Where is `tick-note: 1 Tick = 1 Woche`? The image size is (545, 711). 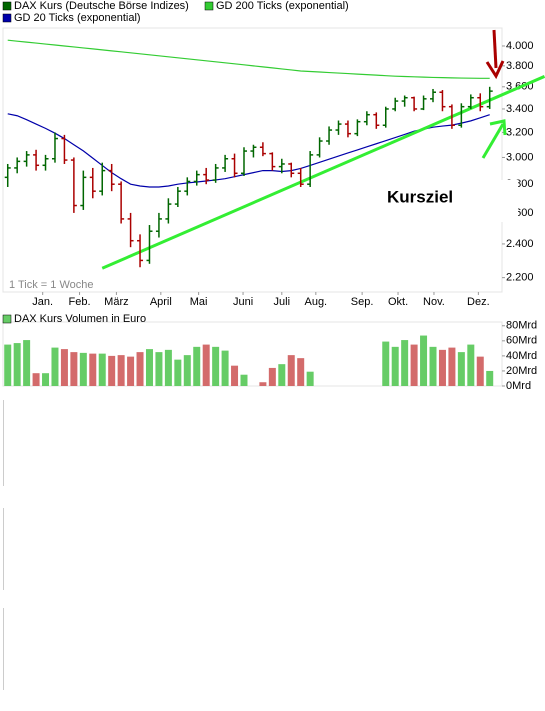
tick-note: 1 Tick = 1 Woche is located at coordinates (51, 285).